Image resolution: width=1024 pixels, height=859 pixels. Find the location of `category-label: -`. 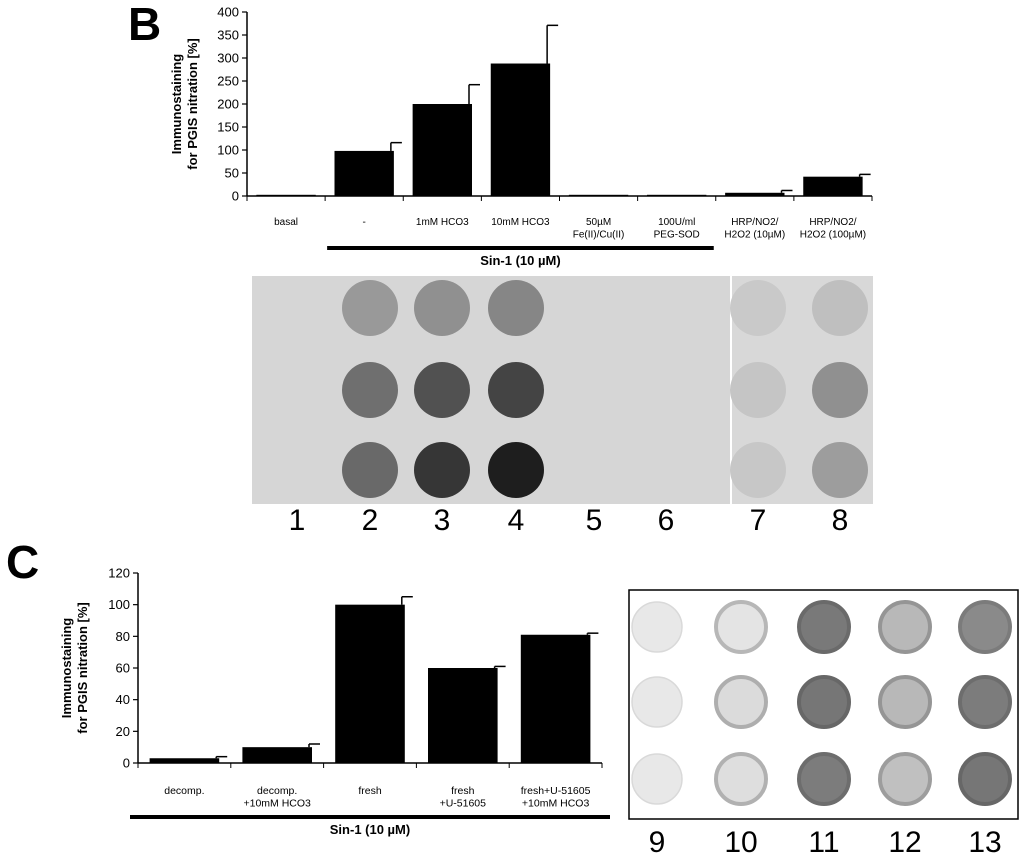

category-label: - is located at coordinates (364, 222).